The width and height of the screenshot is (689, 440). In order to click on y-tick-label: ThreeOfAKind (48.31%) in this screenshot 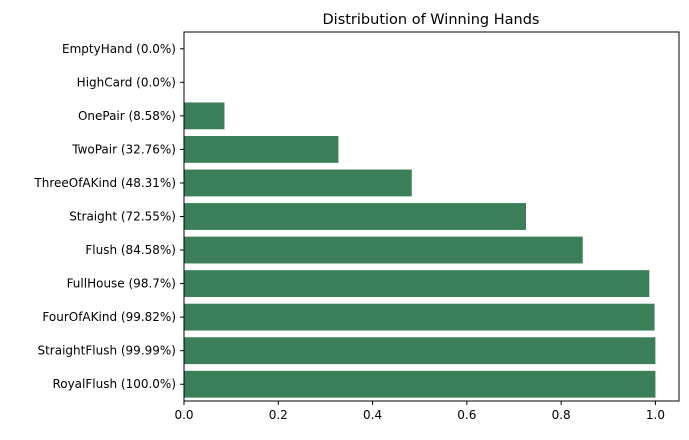, I will do `click(104, 183)`.